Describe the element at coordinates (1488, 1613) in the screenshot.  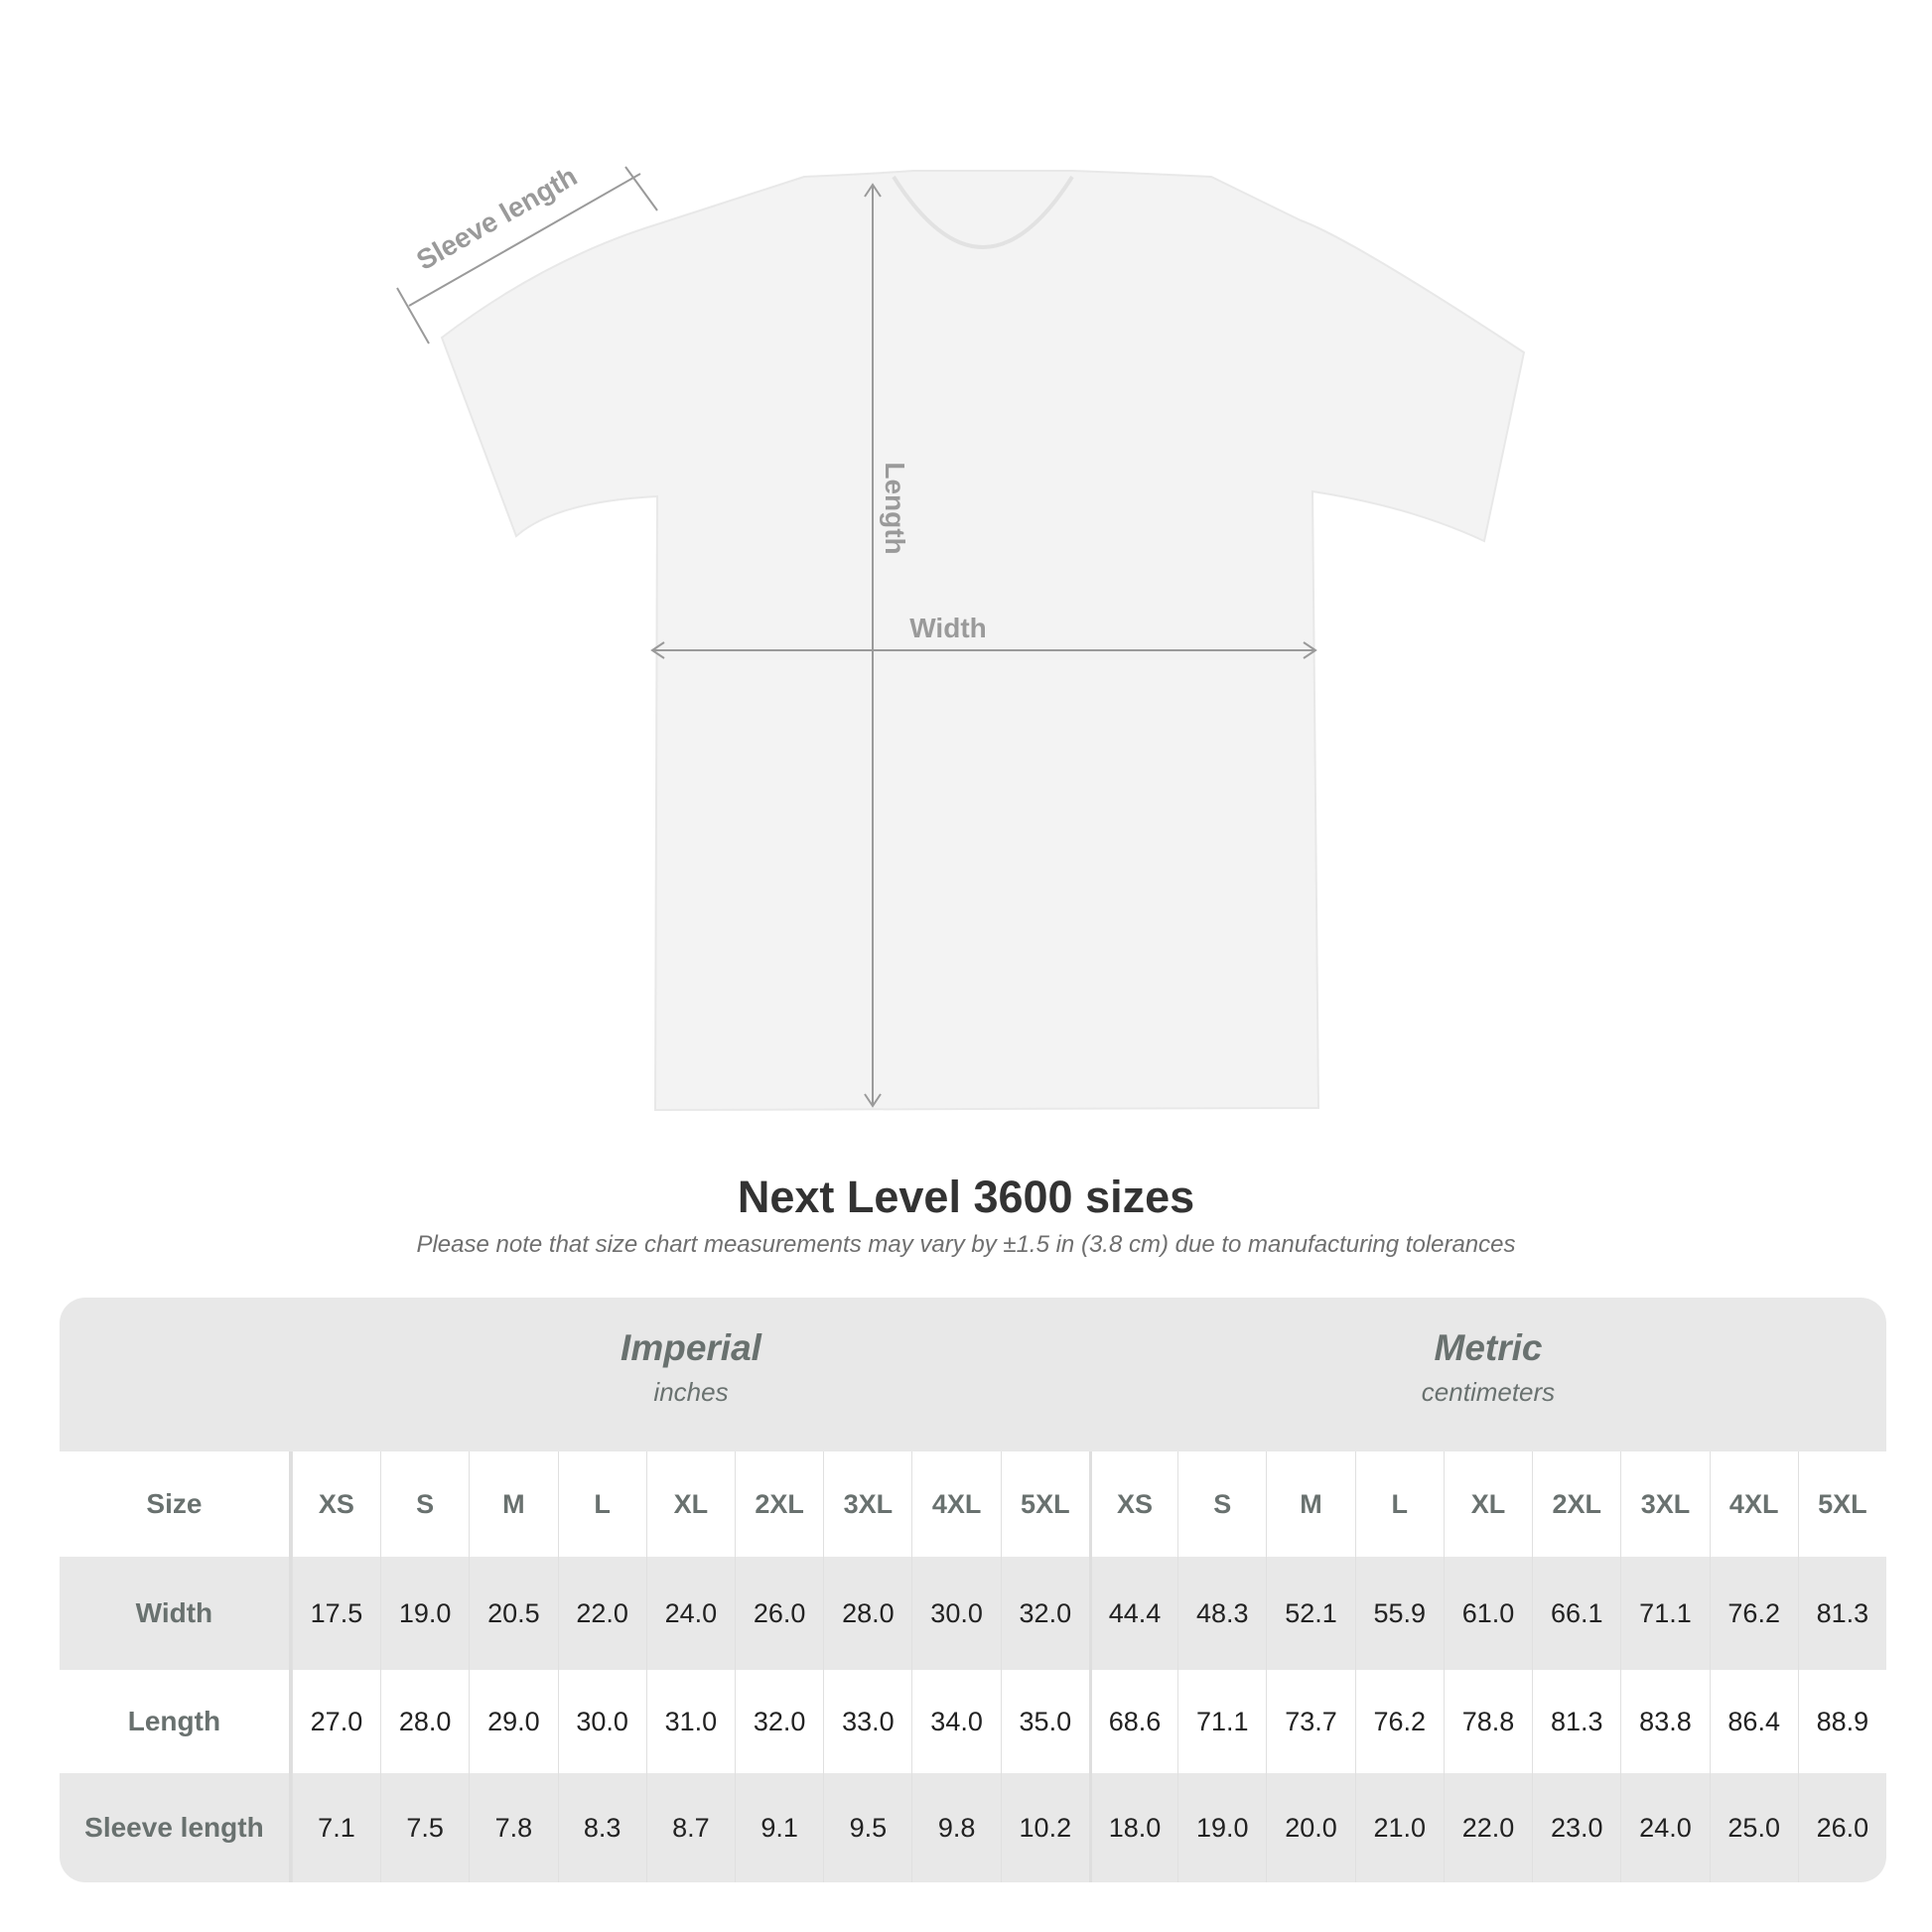
I see `metric-value-cell: 61.0` at that location.